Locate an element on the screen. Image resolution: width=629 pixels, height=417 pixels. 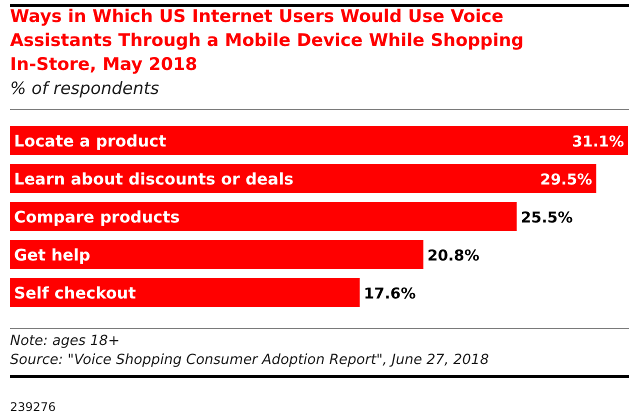
y-tick-label: Get help is located at coordinates (52, 255).